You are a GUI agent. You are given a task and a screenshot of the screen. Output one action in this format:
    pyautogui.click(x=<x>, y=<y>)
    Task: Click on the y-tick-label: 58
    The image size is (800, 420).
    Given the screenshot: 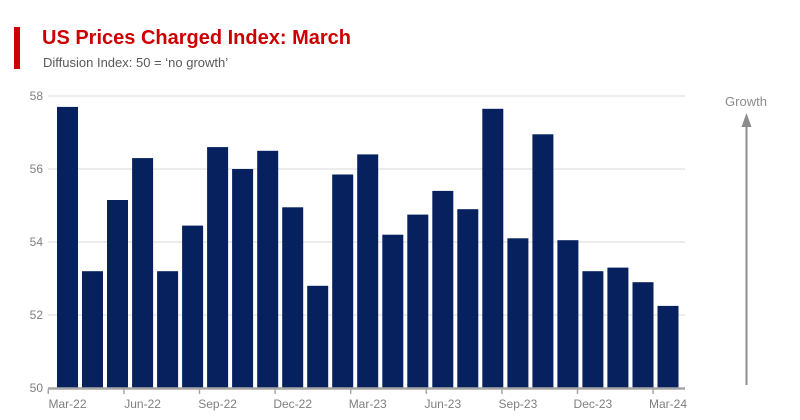 What is the action you would take?
    pyautogui.click(x=37, y=96)
    